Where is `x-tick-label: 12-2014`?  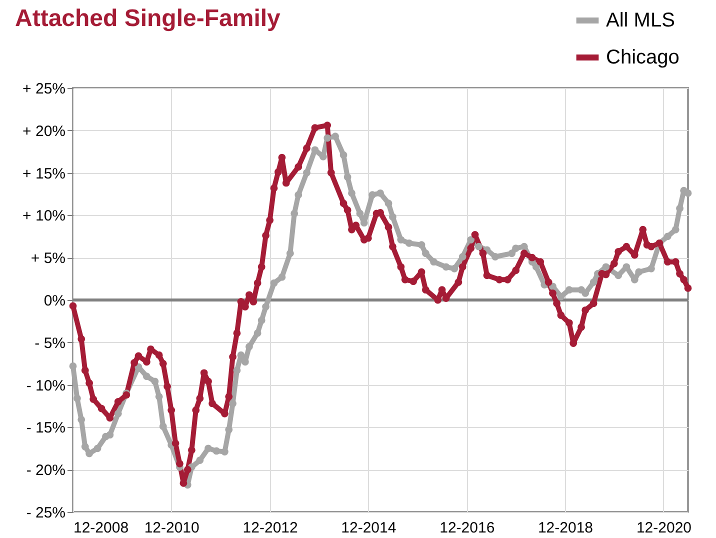
x-tick-label: 12-2014 is located at coordinates (368, 528).